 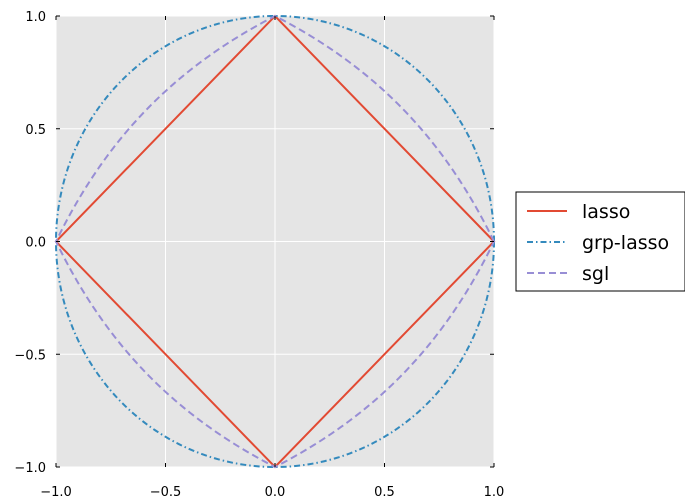 I want to click on x-tick-label: −1.0, so click(x=56, y=492).